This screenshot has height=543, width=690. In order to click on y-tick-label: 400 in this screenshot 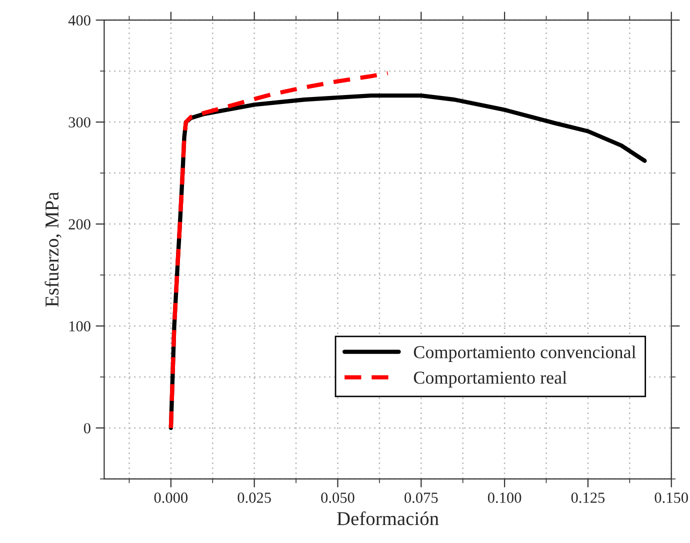, I will do `click(79, 20)`.